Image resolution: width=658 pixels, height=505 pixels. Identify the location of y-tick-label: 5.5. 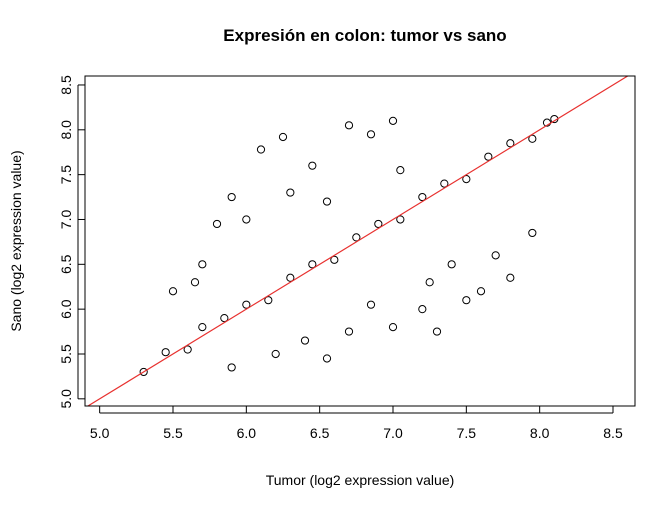
(66, 354).